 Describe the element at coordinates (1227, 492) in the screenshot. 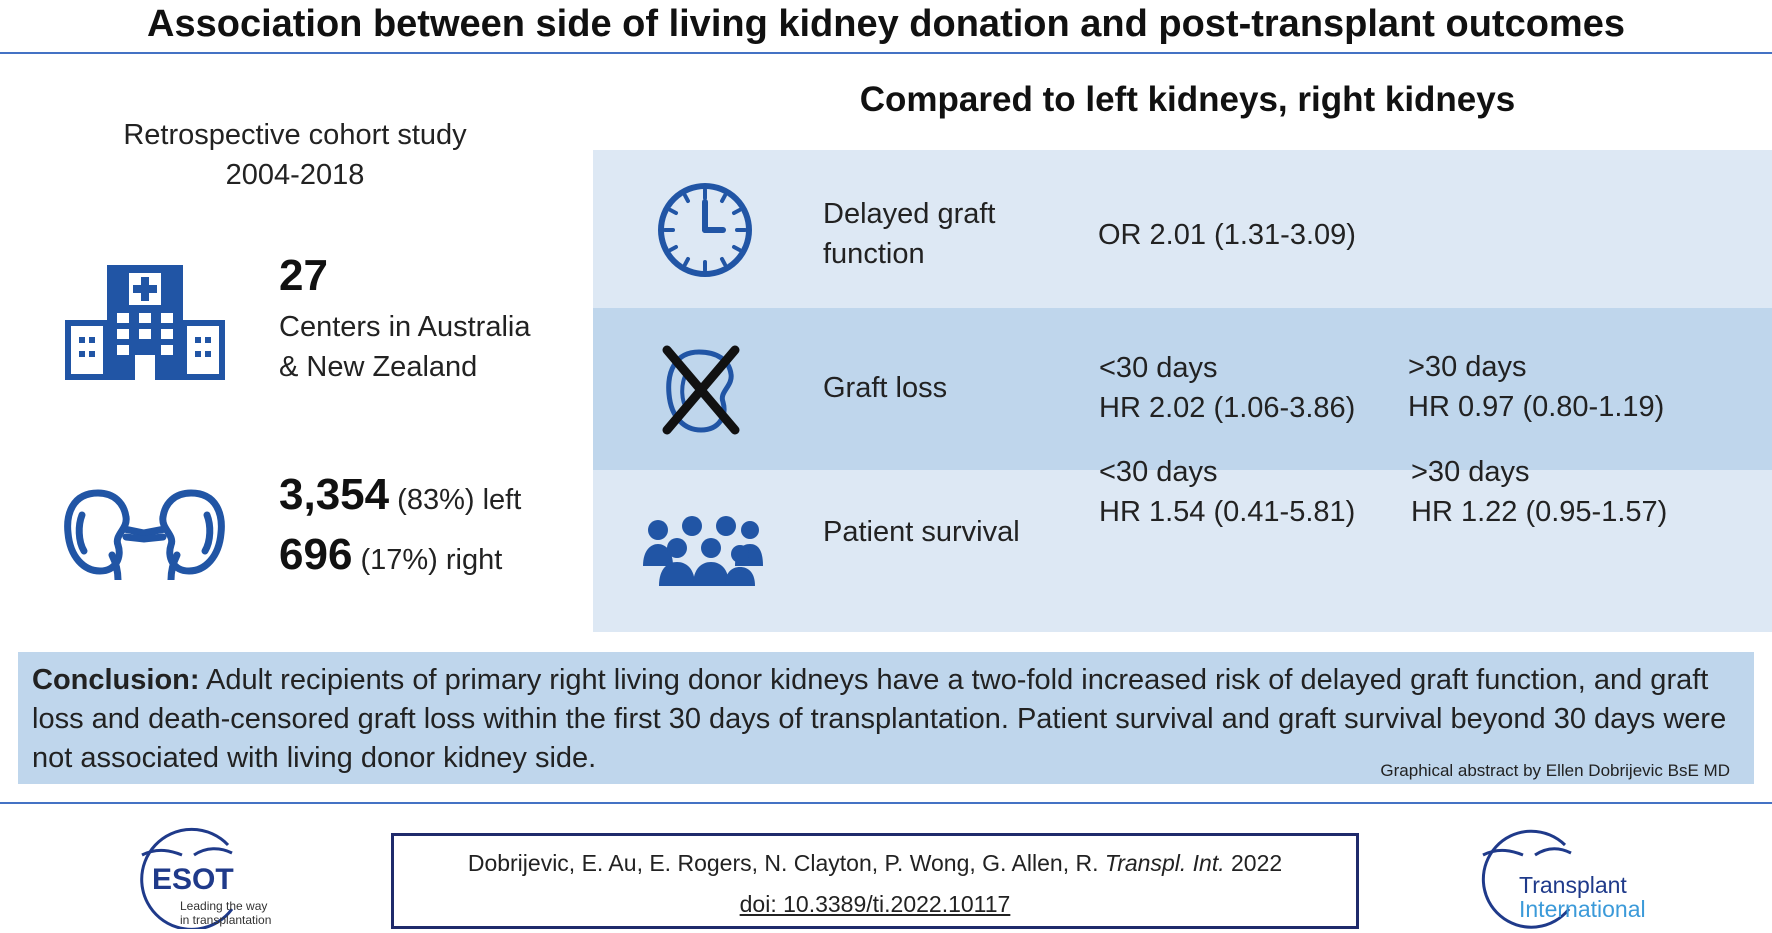

I see `patient-survival-early: <30 days HR 1.54 (0.41-5.81)` at that location.